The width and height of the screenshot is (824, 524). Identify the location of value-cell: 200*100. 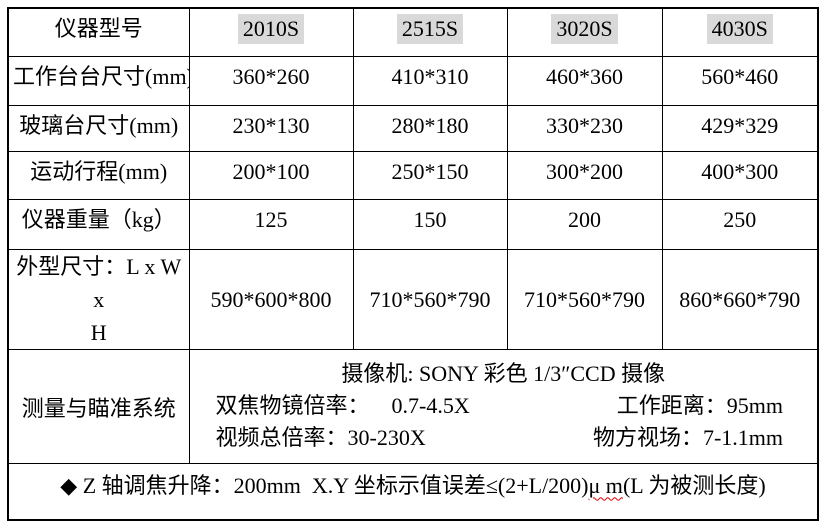
(271, 175).